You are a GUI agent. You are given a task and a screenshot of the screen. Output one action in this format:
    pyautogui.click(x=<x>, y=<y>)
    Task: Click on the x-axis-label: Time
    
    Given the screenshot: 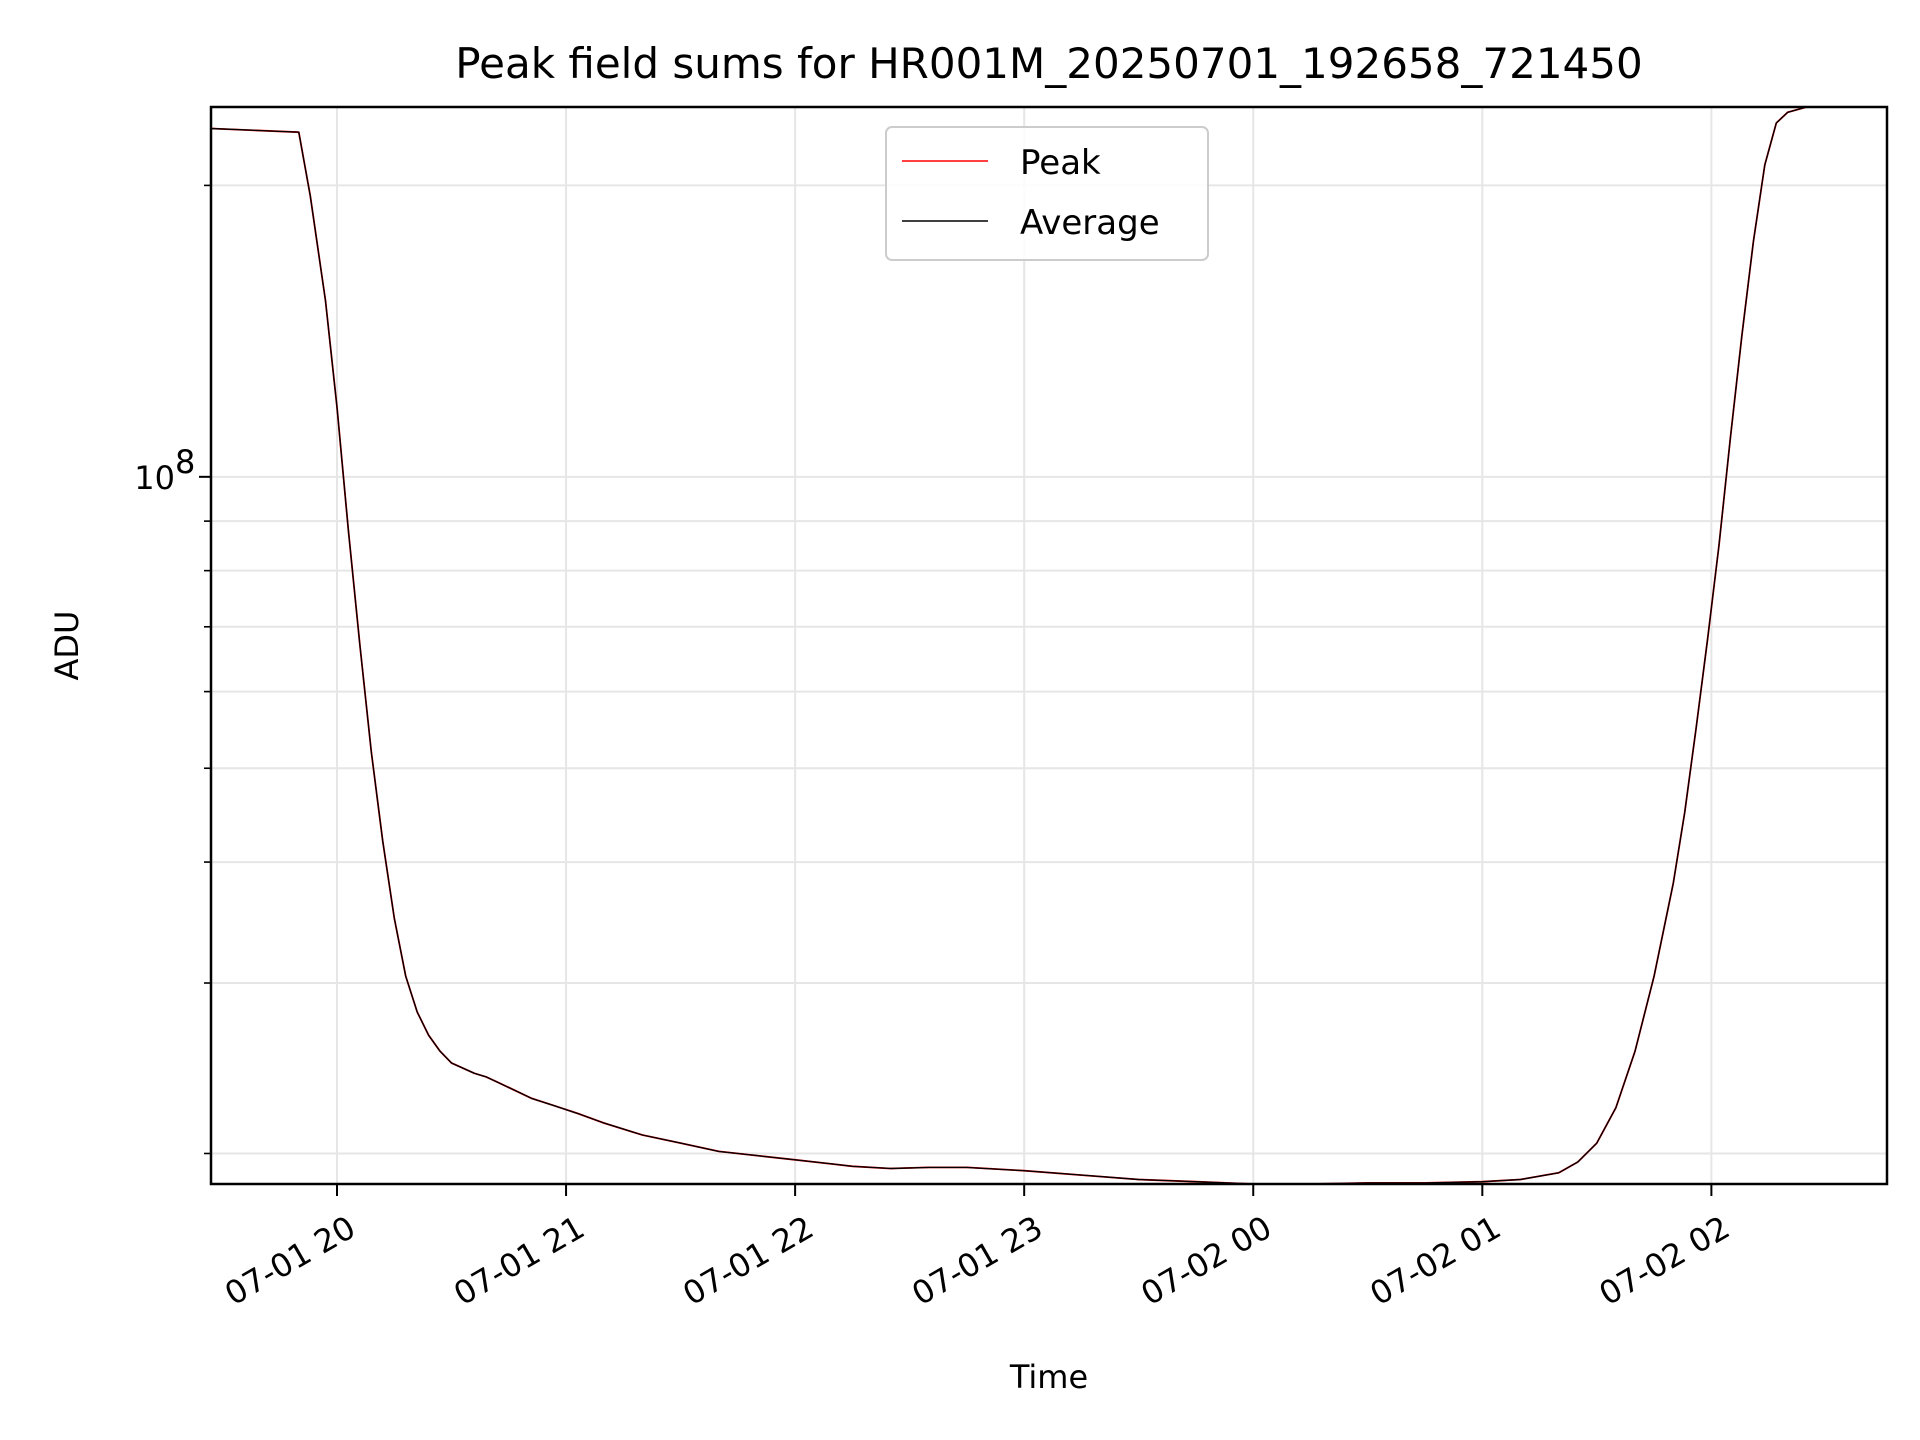 What is the action you would take?
    pyautogui.click(x=1048, y=1377)
    